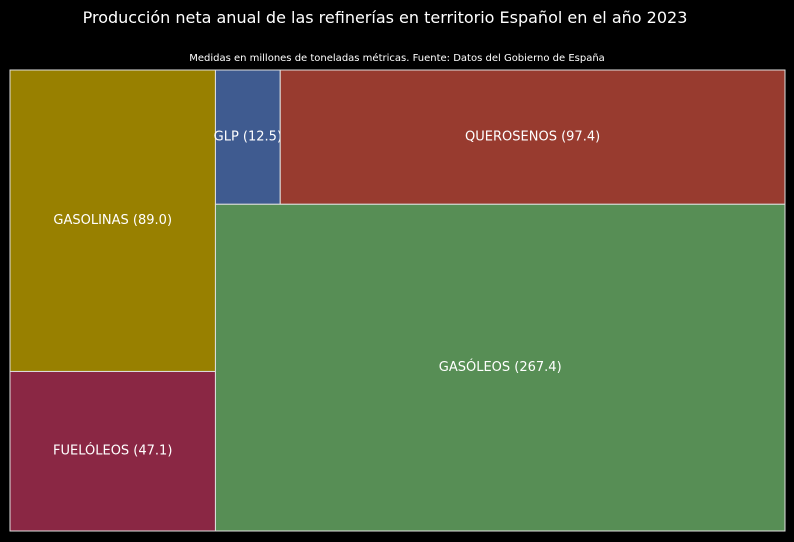 The height and width of the screenshot is (542, 794). I want to click on treemap-label-gasoleos: GASÓLEOS (267.4), so click(500, 367).